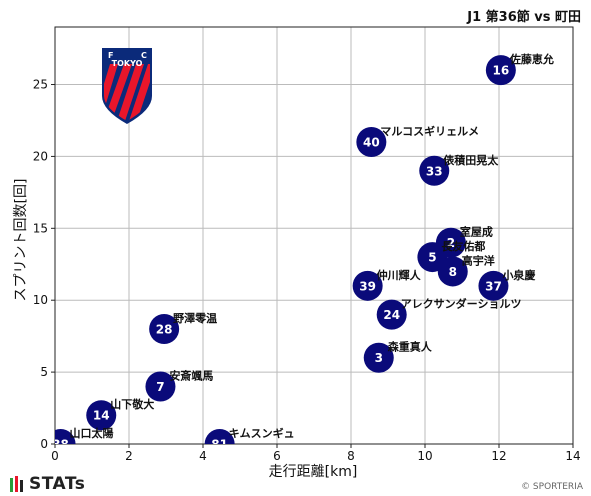 This screenshot has width=591, height=496. Describe the element at coordinates (572, 456) in the screenshot. I see `x-tick-label: 14` at that location.